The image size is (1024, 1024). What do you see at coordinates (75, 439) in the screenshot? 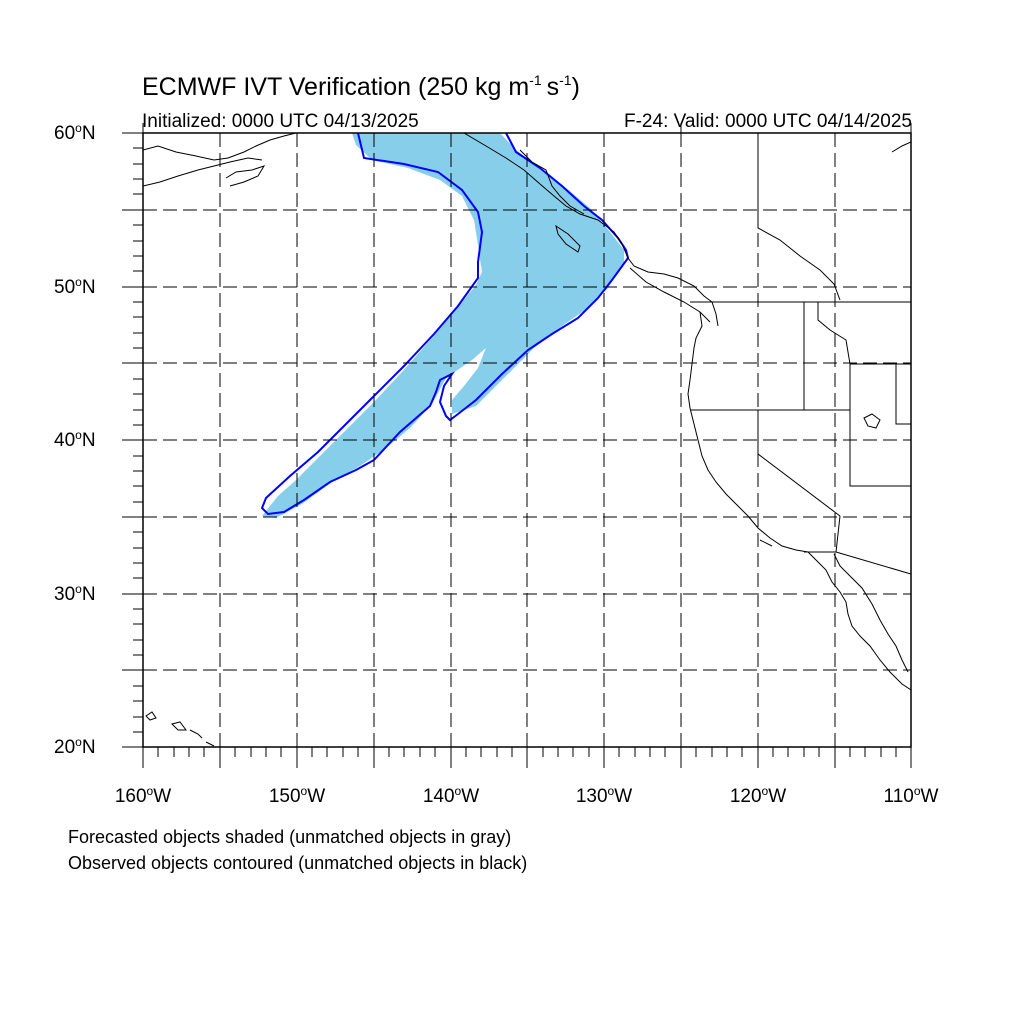
I see `lat-label-40: 40oN` at bounding box center [75, 439].